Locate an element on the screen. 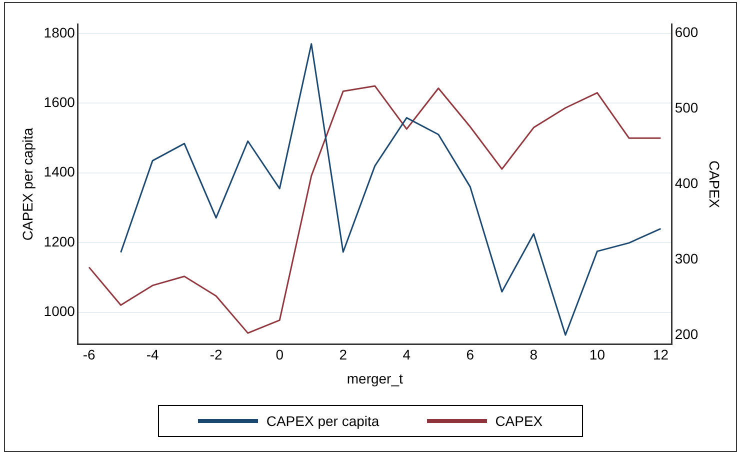 Image resolution: width=747 pixels, height=456 pixels. legend-label: CAPEX per capita is located at coordinates (323, 421).